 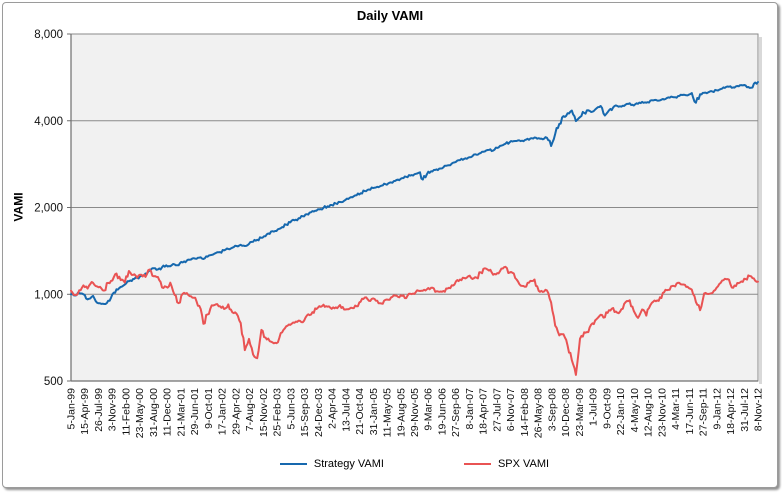 What do you see at coordinates (649, 412) in the screenshot?
I see `x-tick-label: 12-Aug-10` at bounding box center [649, 412].